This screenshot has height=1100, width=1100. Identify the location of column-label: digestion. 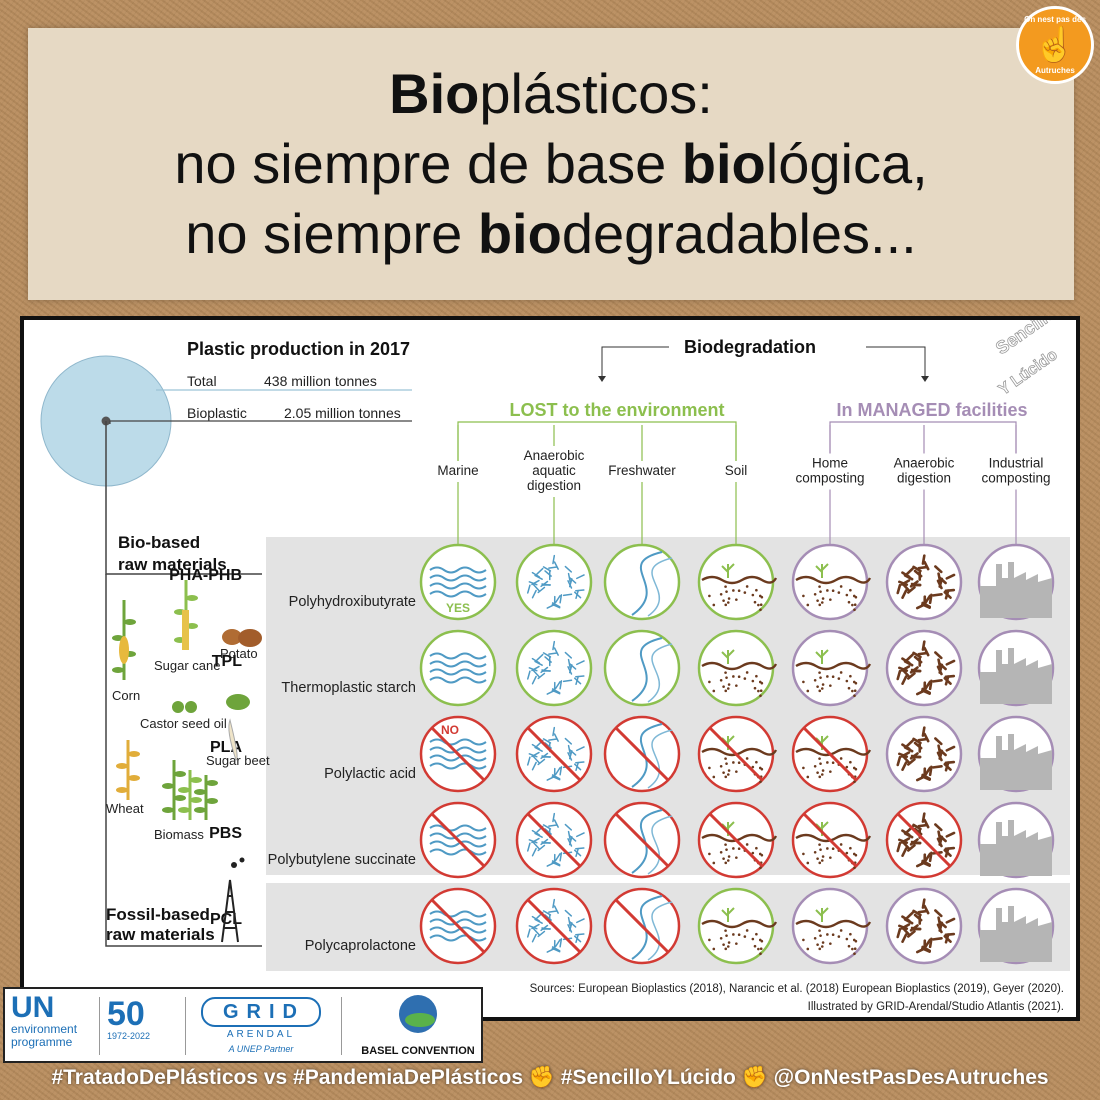
(554, 485).